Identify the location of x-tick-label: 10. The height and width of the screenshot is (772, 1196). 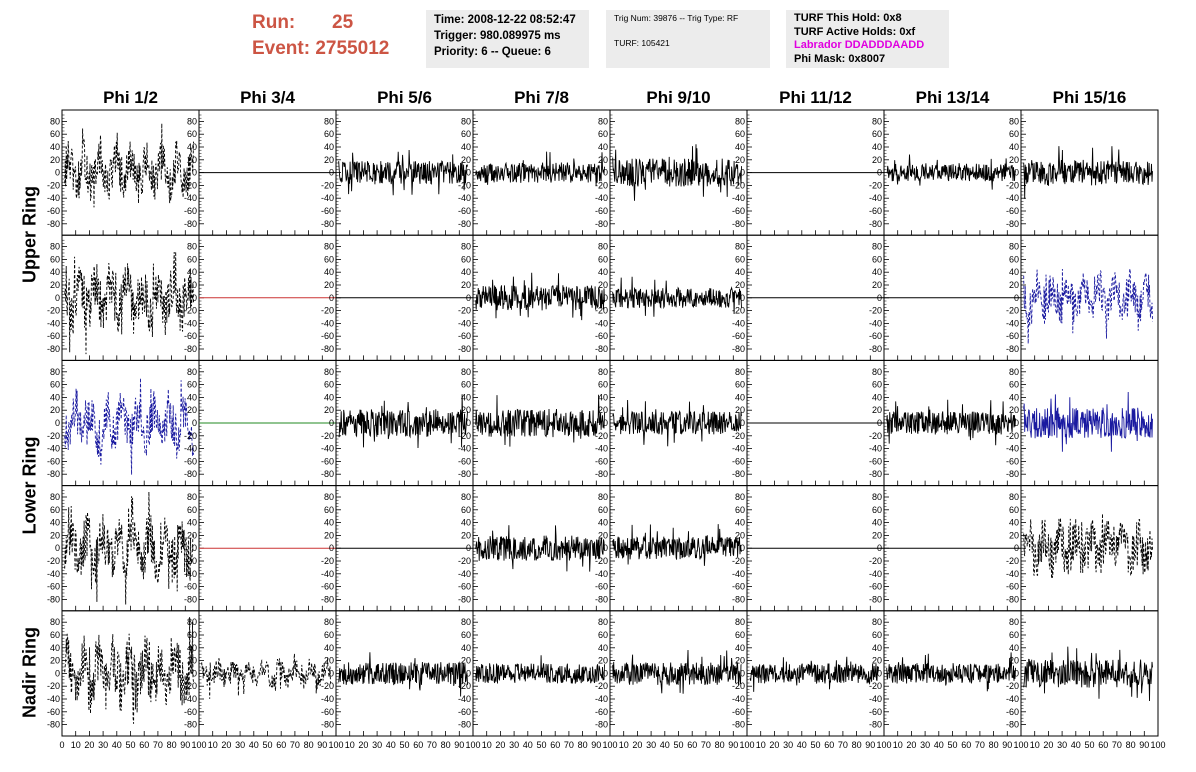
(213, 745).